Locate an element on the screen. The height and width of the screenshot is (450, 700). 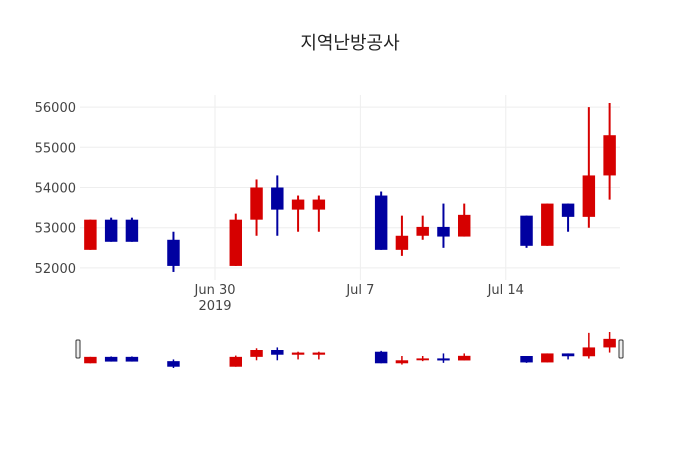
y-tick-label: 54000 is located at coordinates (55, 189).